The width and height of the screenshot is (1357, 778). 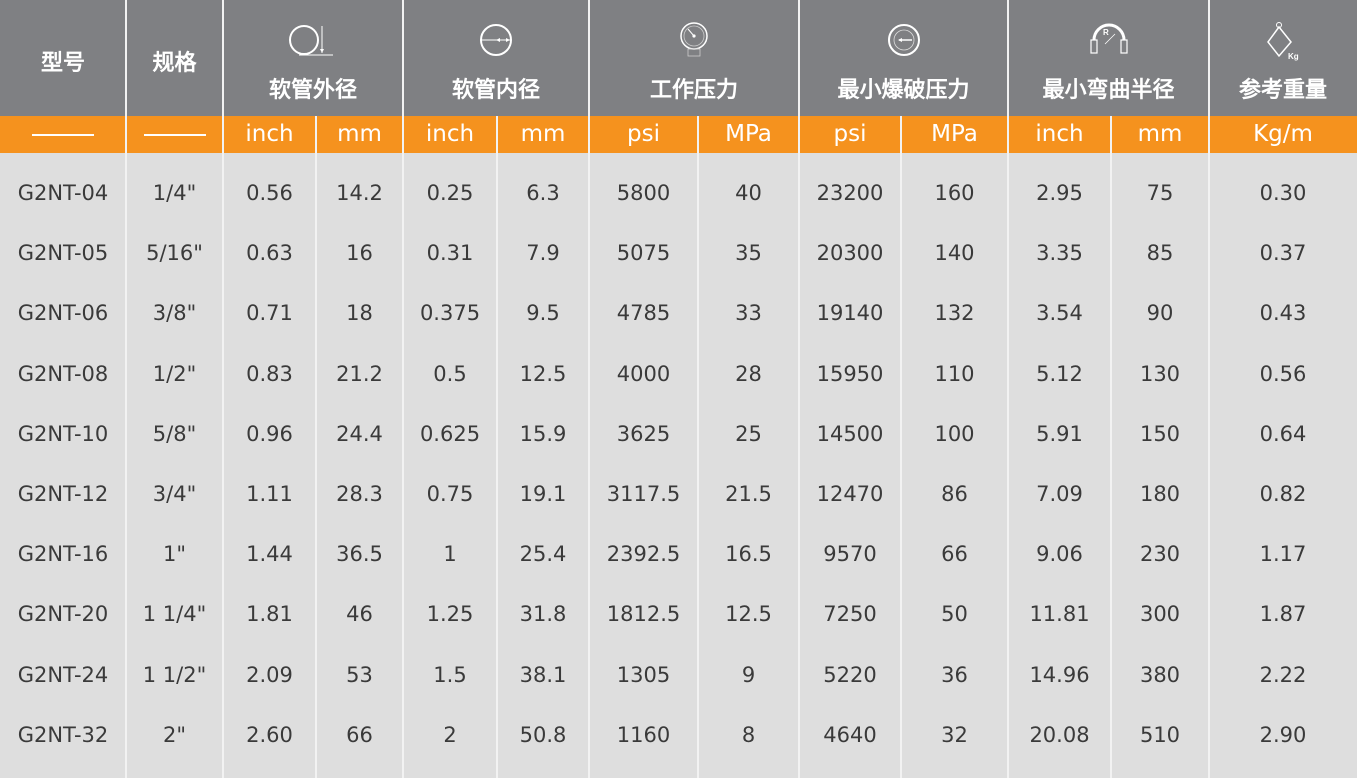 I want to click on table-cell: 180, so click(x=1160, y=494).